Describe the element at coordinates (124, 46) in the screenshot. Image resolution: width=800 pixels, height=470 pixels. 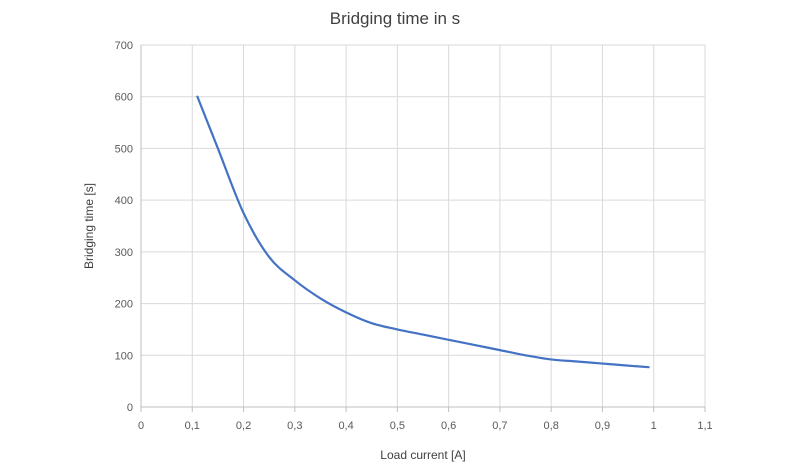
I see `y-tick-label: 700` at that location.